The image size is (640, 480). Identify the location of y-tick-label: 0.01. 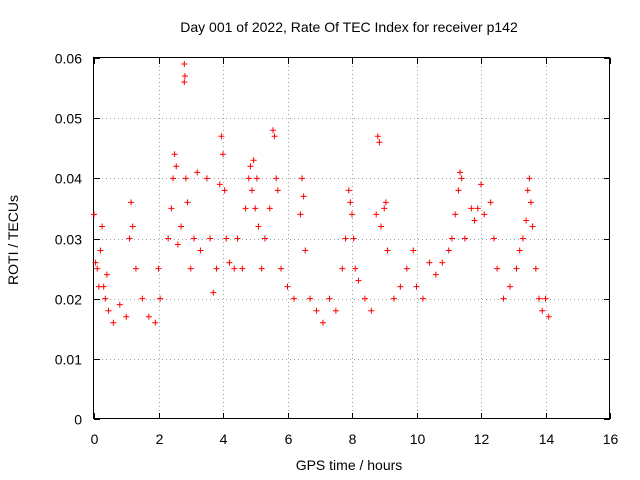
(68, 360).